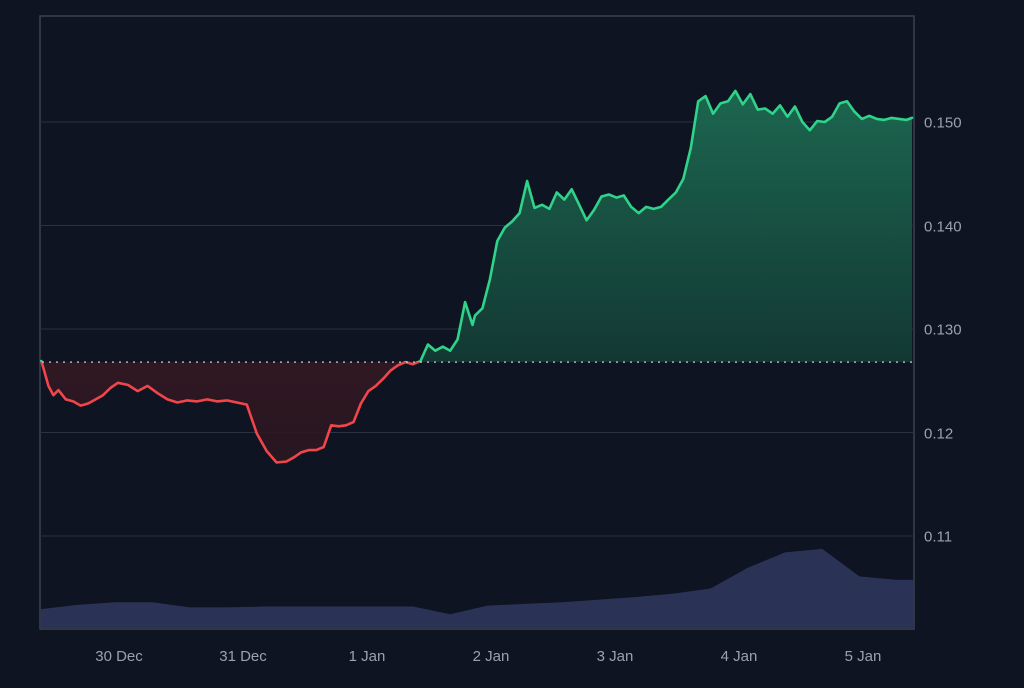 The image size is (1024, 688). What do you see at coordinates (615, 656) in the screenshot?
I see `x-tick-label: 3 Jan` at bounding box center [615, 656].